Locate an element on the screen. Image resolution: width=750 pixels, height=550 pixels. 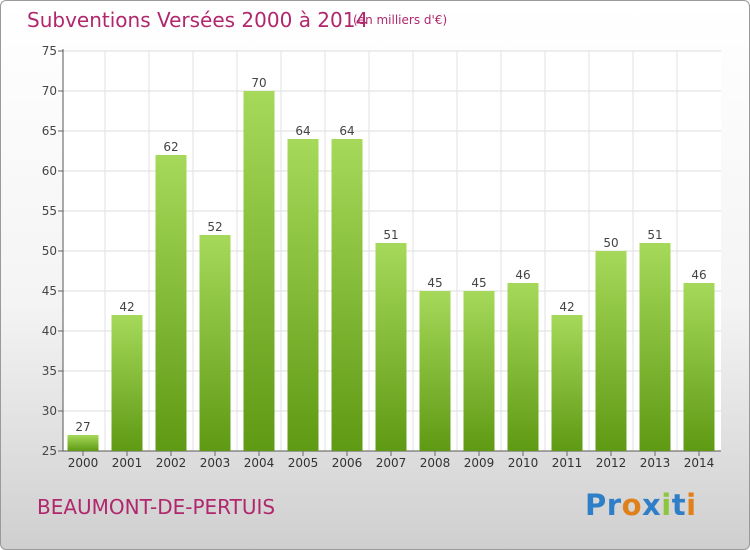
data-label: 52 is located at coordinates (214, 227).